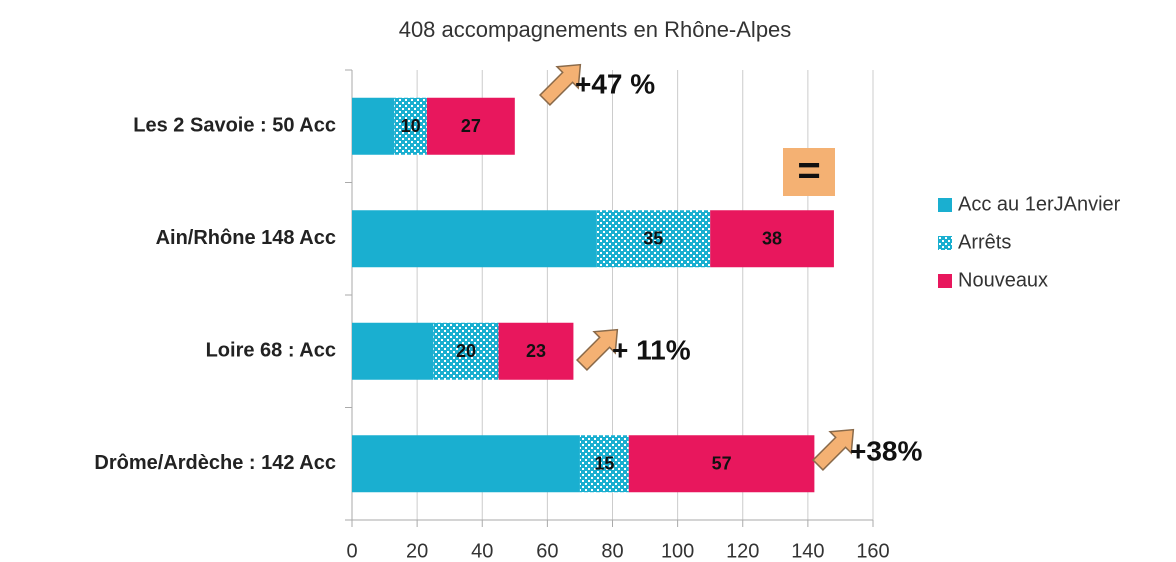 This screenshot has width=1176, height=562. I want to click on data-label: 20, so click(466, 351).